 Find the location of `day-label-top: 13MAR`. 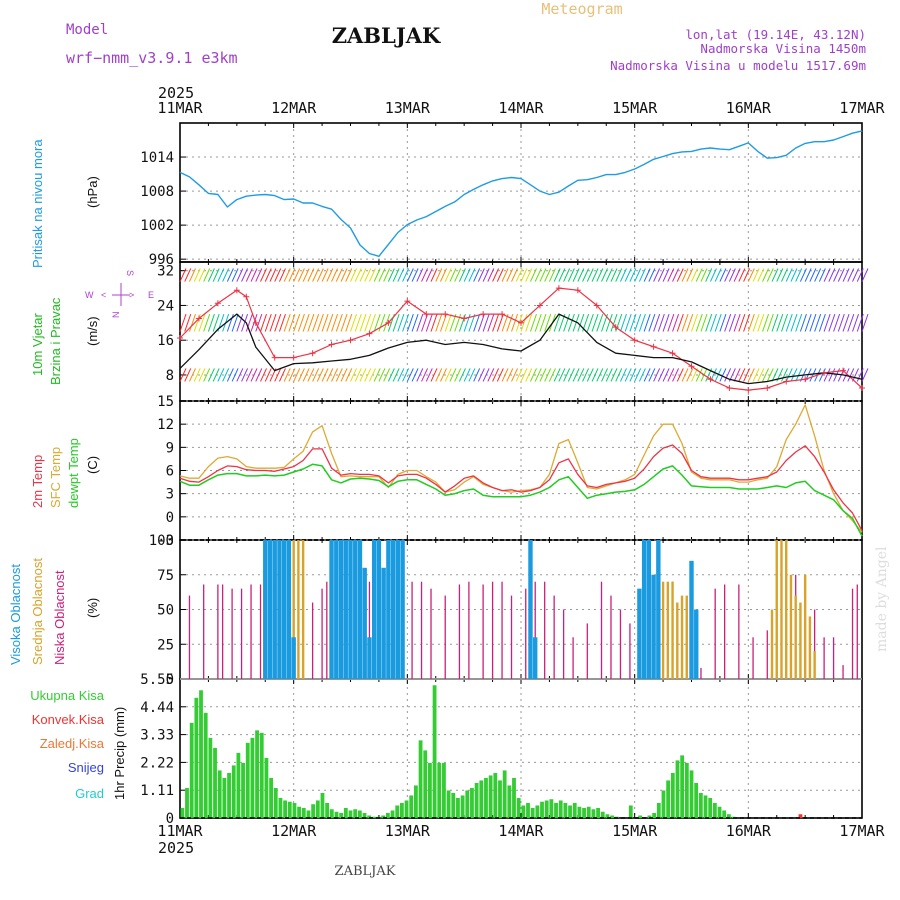

day-label-top: 13MAR is located at coordinates (408, 108).